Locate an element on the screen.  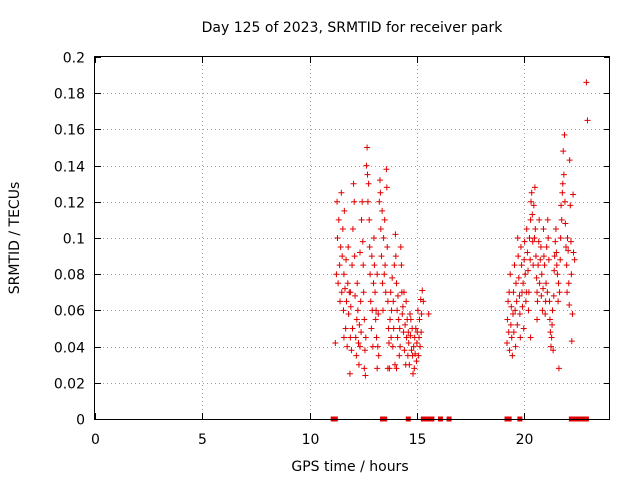
y-tick-label: 0.02 is located at coordinates (69, 385).